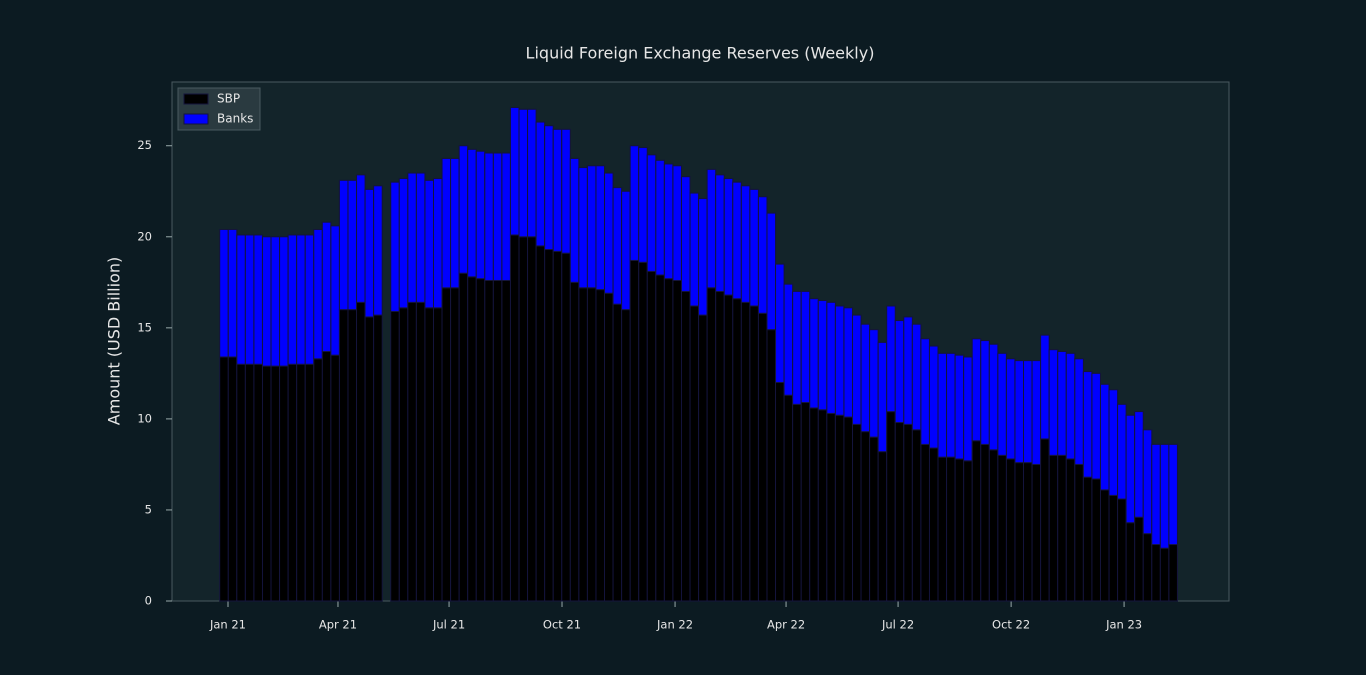 The width and height of the screenshot is (1366, 675). I want to click on y-tick-label: 10, so click(144, 418).